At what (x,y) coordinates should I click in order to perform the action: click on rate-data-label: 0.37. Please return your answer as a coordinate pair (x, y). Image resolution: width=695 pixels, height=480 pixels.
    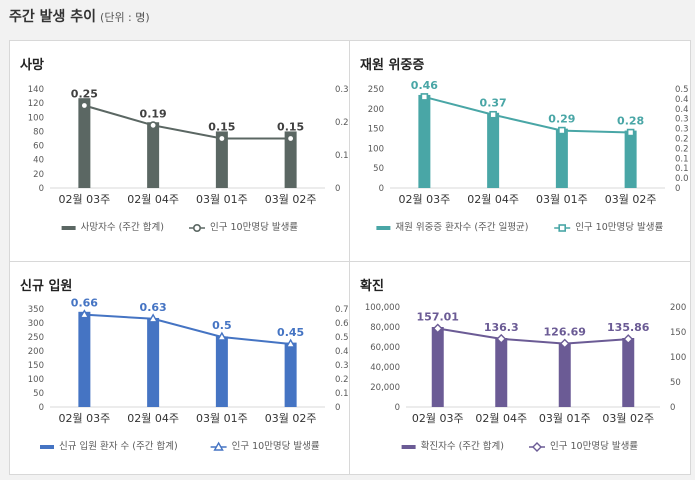
    Looking at the image, I should click on (493, 103).